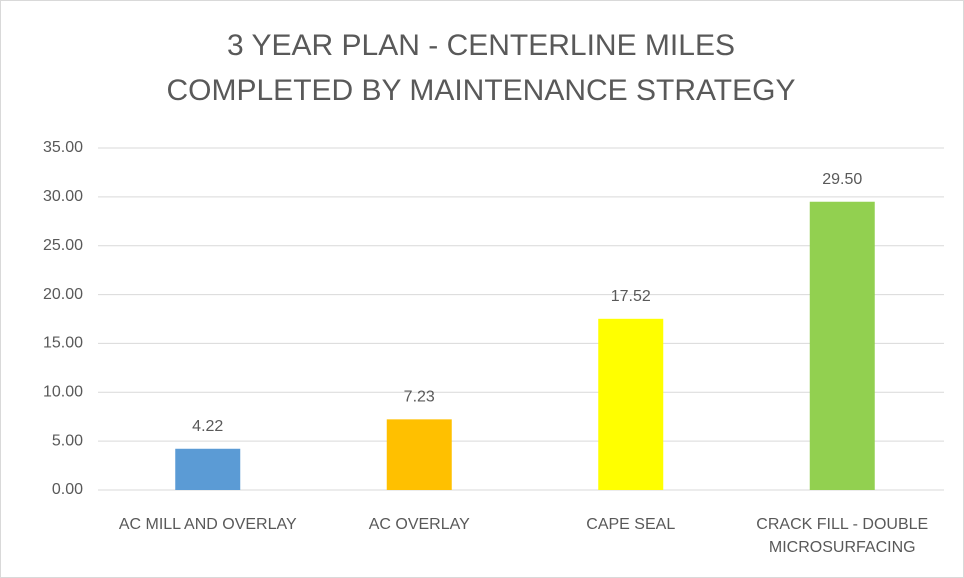 Image resolution: width=964 pixels, height=578 pixels. Describe the element at coordinates (63, 294) in the screenshot. I see `y-tick-label: 20.00` at that location.